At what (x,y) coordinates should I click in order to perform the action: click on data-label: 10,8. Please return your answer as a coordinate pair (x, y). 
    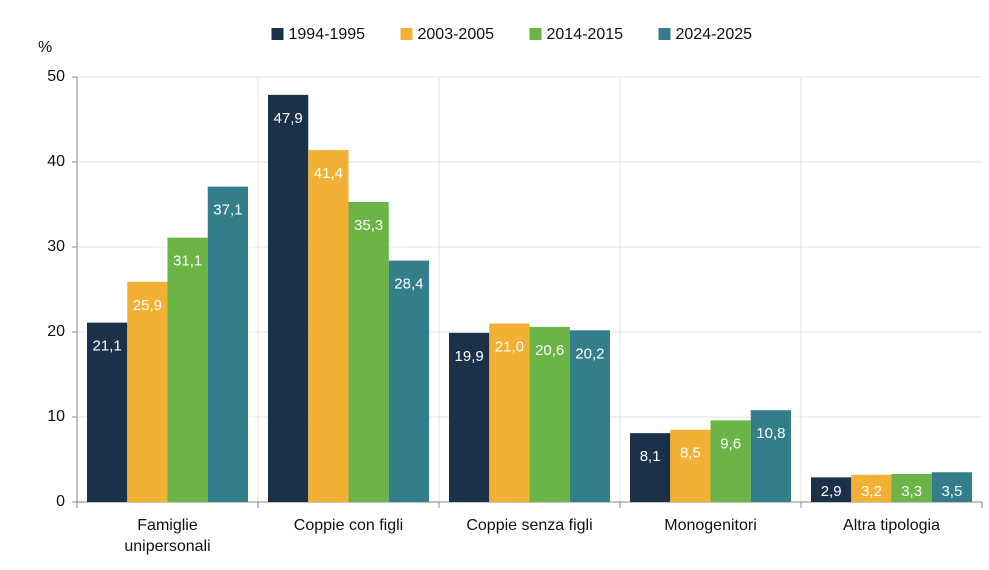
    Looking at the image, I should click on (770, 433).